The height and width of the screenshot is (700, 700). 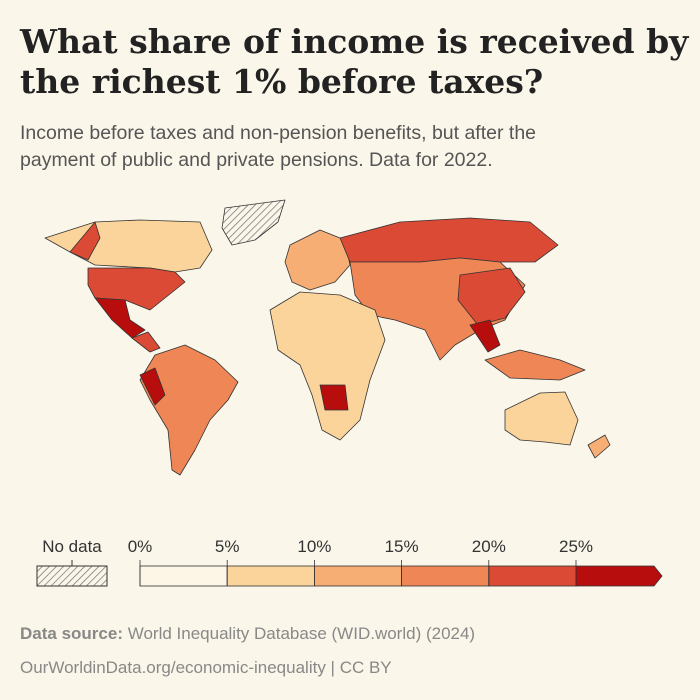 What do you see at coordinates (395, 562) in the screenshot?
I see `color-legend: 0% 5% 10% 15% 20% 25%` at bounding box center [395, 562].